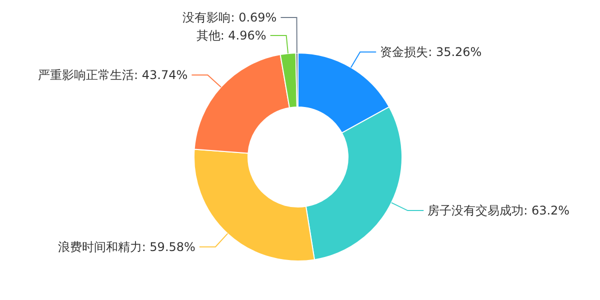 The image size is (600, 300). Describe the element at coordinates (113, 75) in the screenshot. I see `slice-label: 严重影响正常生活: 43.74%` at that location.